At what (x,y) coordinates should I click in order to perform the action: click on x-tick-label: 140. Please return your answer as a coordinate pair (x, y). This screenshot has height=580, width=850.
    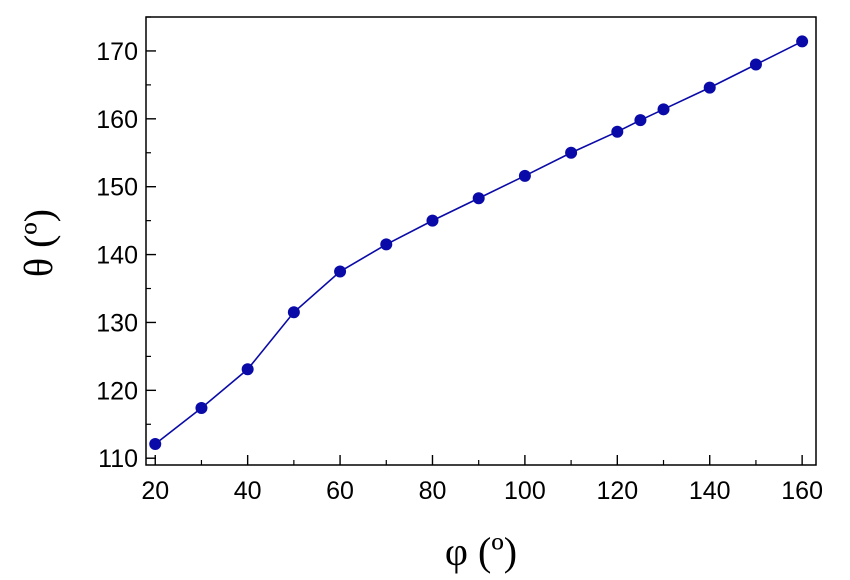
    Looking at the image, I should click on (710, 491).